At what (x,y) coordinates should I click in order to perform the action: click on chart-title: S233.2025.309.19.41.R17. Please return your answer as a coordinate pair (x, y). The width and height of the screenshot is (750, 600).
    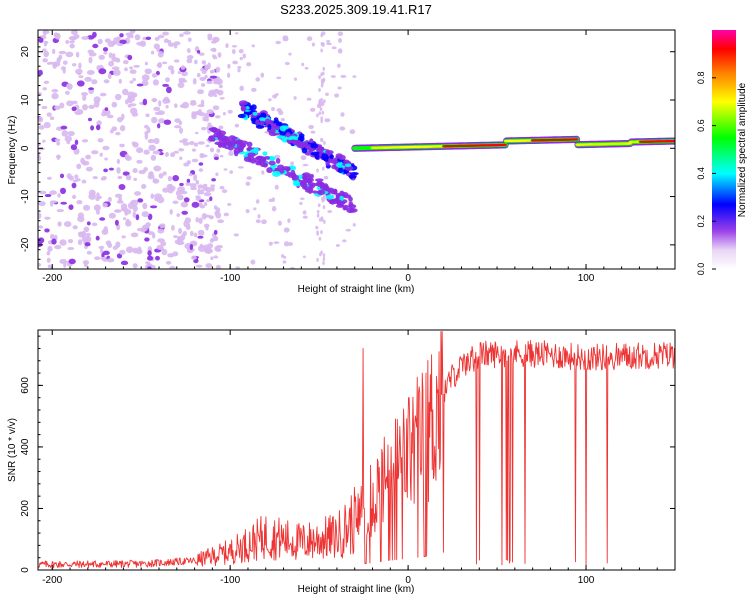
    Looking at the image, I should click on (356, 9).